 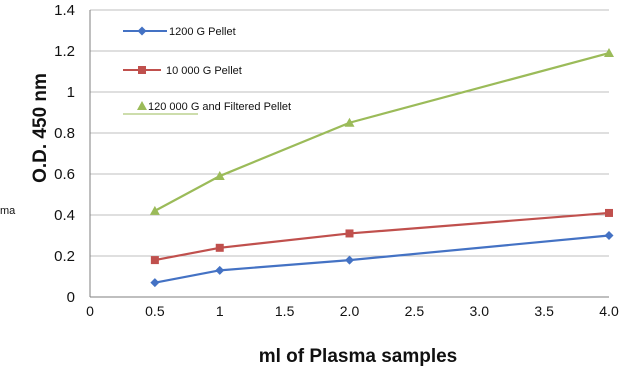 I want to click on y-tick-label-0: 0, so click(x=71, y=297).